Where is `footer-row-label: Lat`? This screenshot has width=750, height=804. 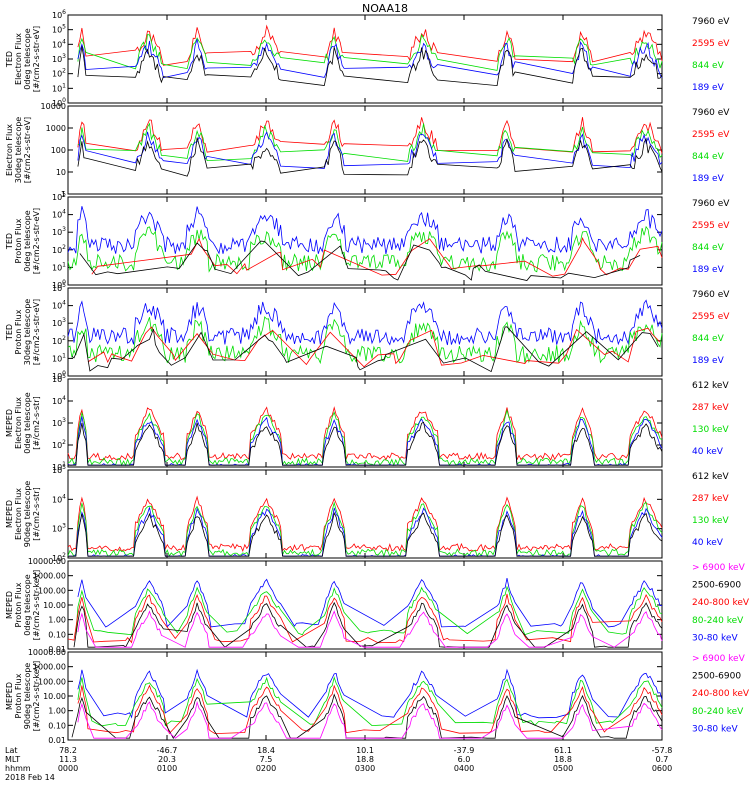
footer-row-label: Lat is located at coordinates (11, 750).